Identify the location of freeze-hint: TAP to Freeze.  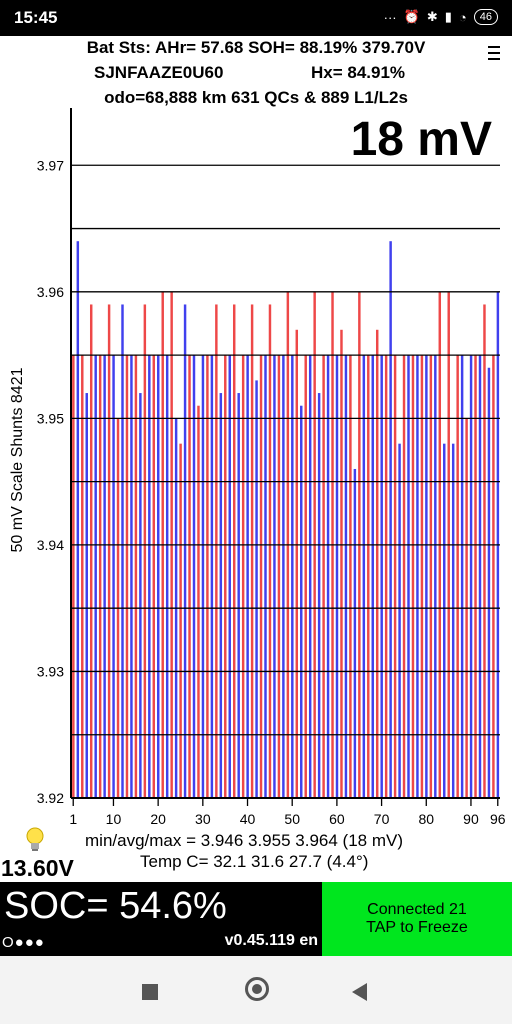
(417, 927).